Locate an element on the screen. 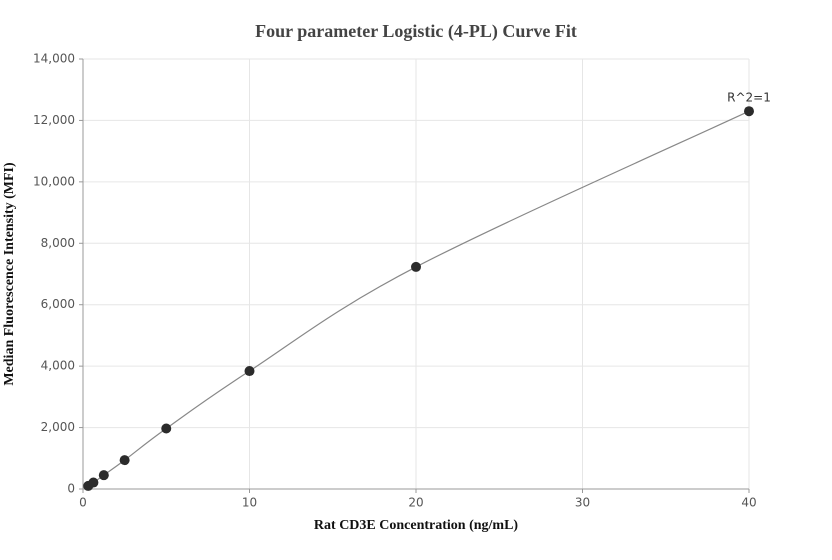 The width and height of the screenshot is (832, 560). annotation: R^2=1 is located at coordinates (749, 98).